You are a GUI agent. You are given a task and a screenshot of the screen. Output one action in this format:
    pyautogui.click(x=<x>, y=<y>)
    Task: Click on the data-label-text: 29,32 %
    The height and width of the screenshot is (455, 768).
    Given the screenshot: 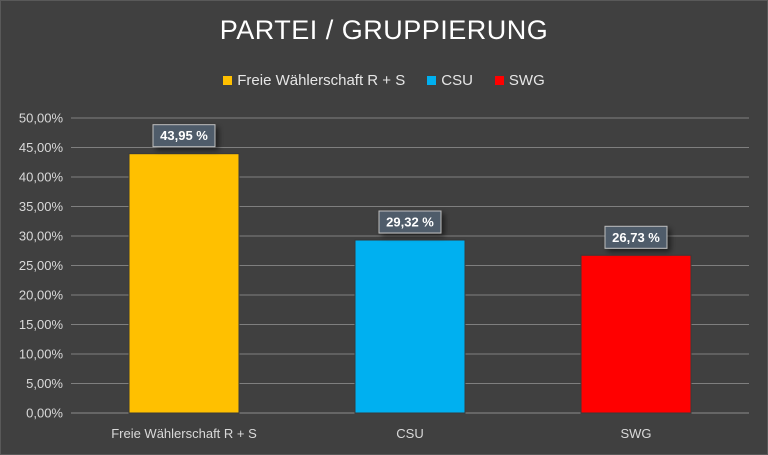 What is the action you would take?
    pyautogui.click(x=410, y=222)
    